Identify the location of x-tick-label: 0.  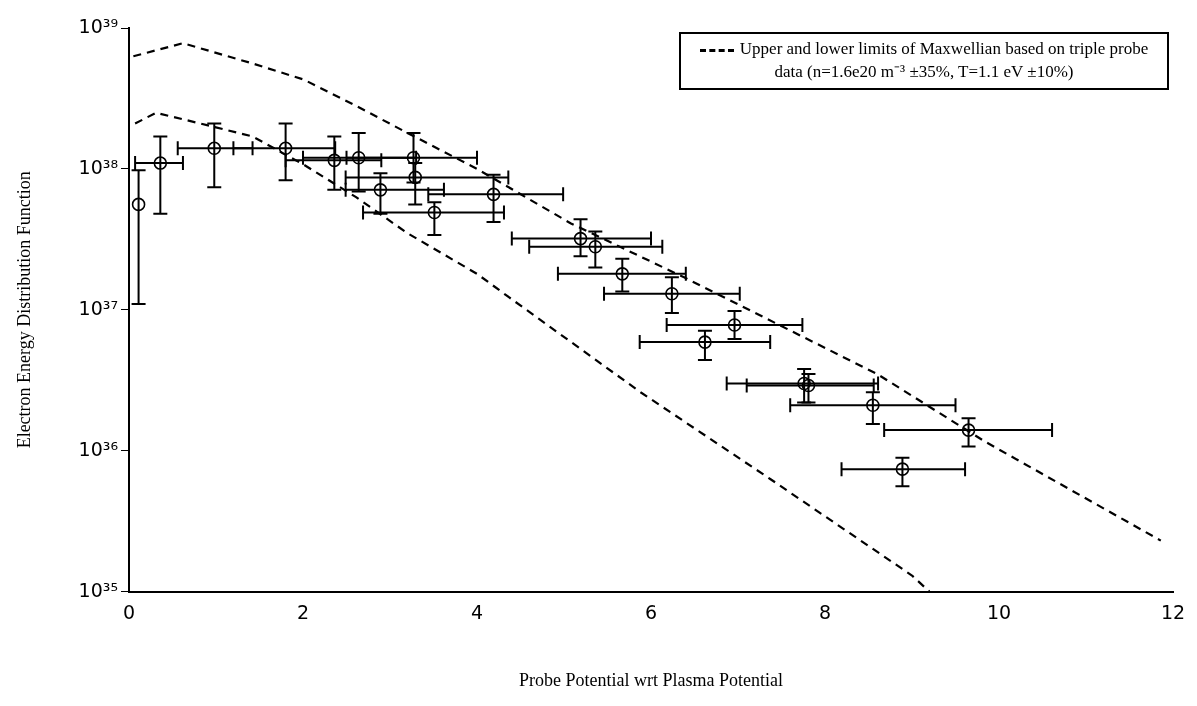
(129, 611).